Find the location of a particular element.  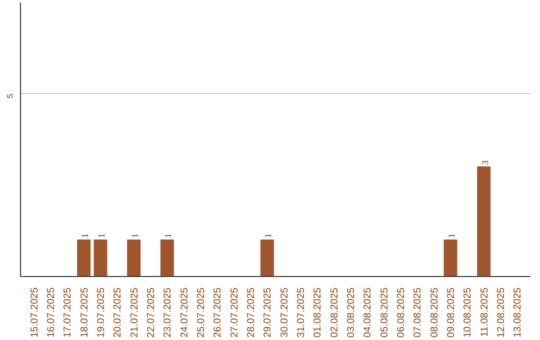

x-tick-label: 01.08.2025 is located at coordinates (318, 312).